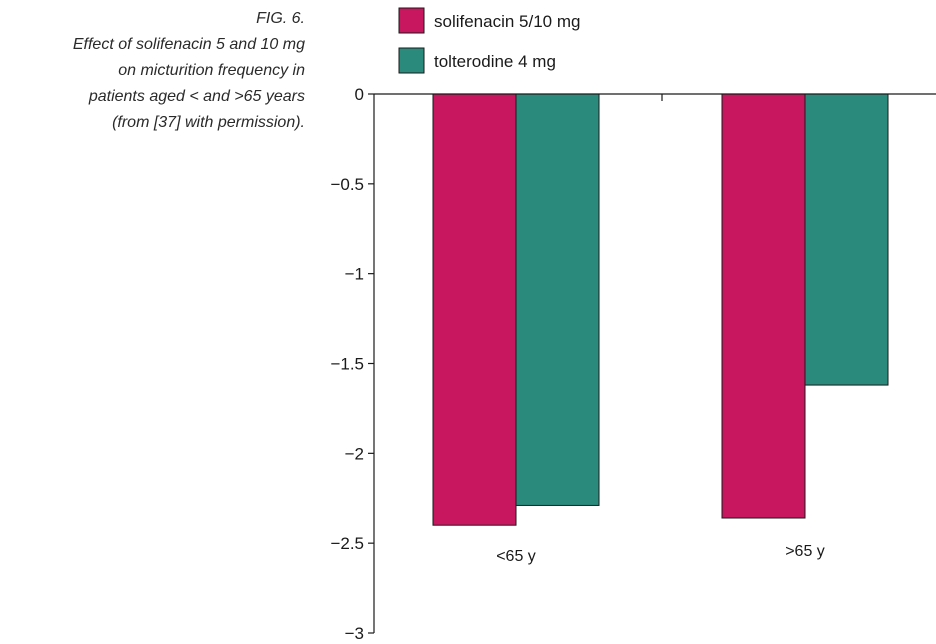 This screenshot has width=936, height=644. What do you see at coordinates (208, 122) in the screenshot?
I see `caption-line-4: (from [37] with permission).` at bounding box center [208, 122].